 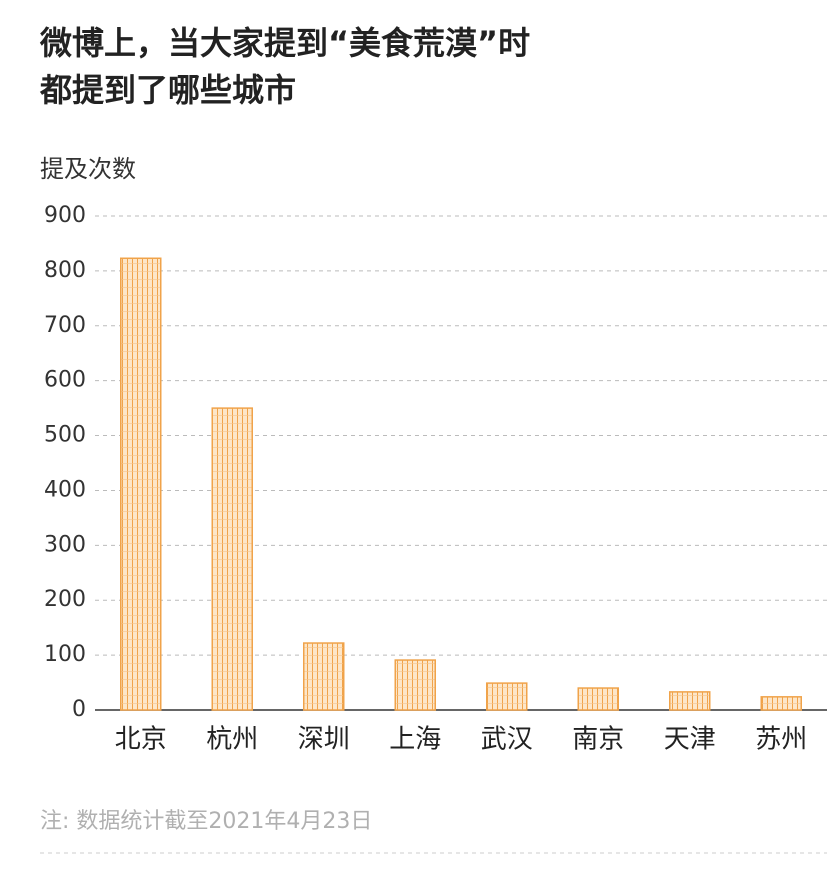 What do you see at coordinates (65, 544) in the screenshot?
I see `y-tick-label: 300` at bounding box center [65, 544].